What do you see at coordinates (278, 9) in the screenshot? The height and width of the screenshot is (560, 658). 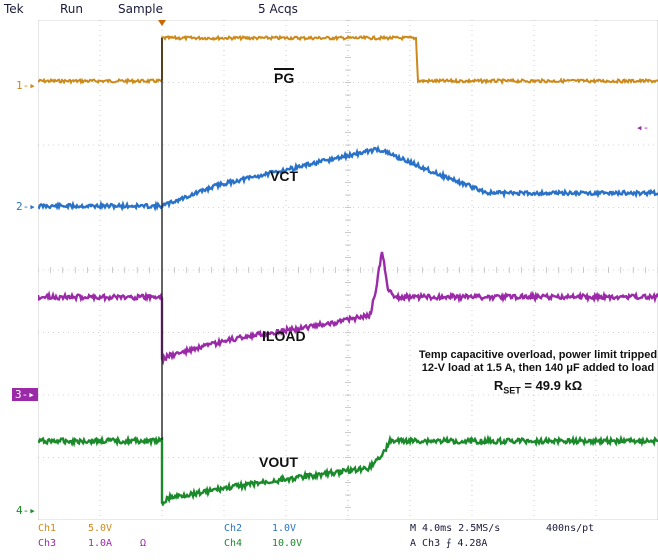 I see `acquisition-count: 5 Acqs` at bounding box center [278, 9].